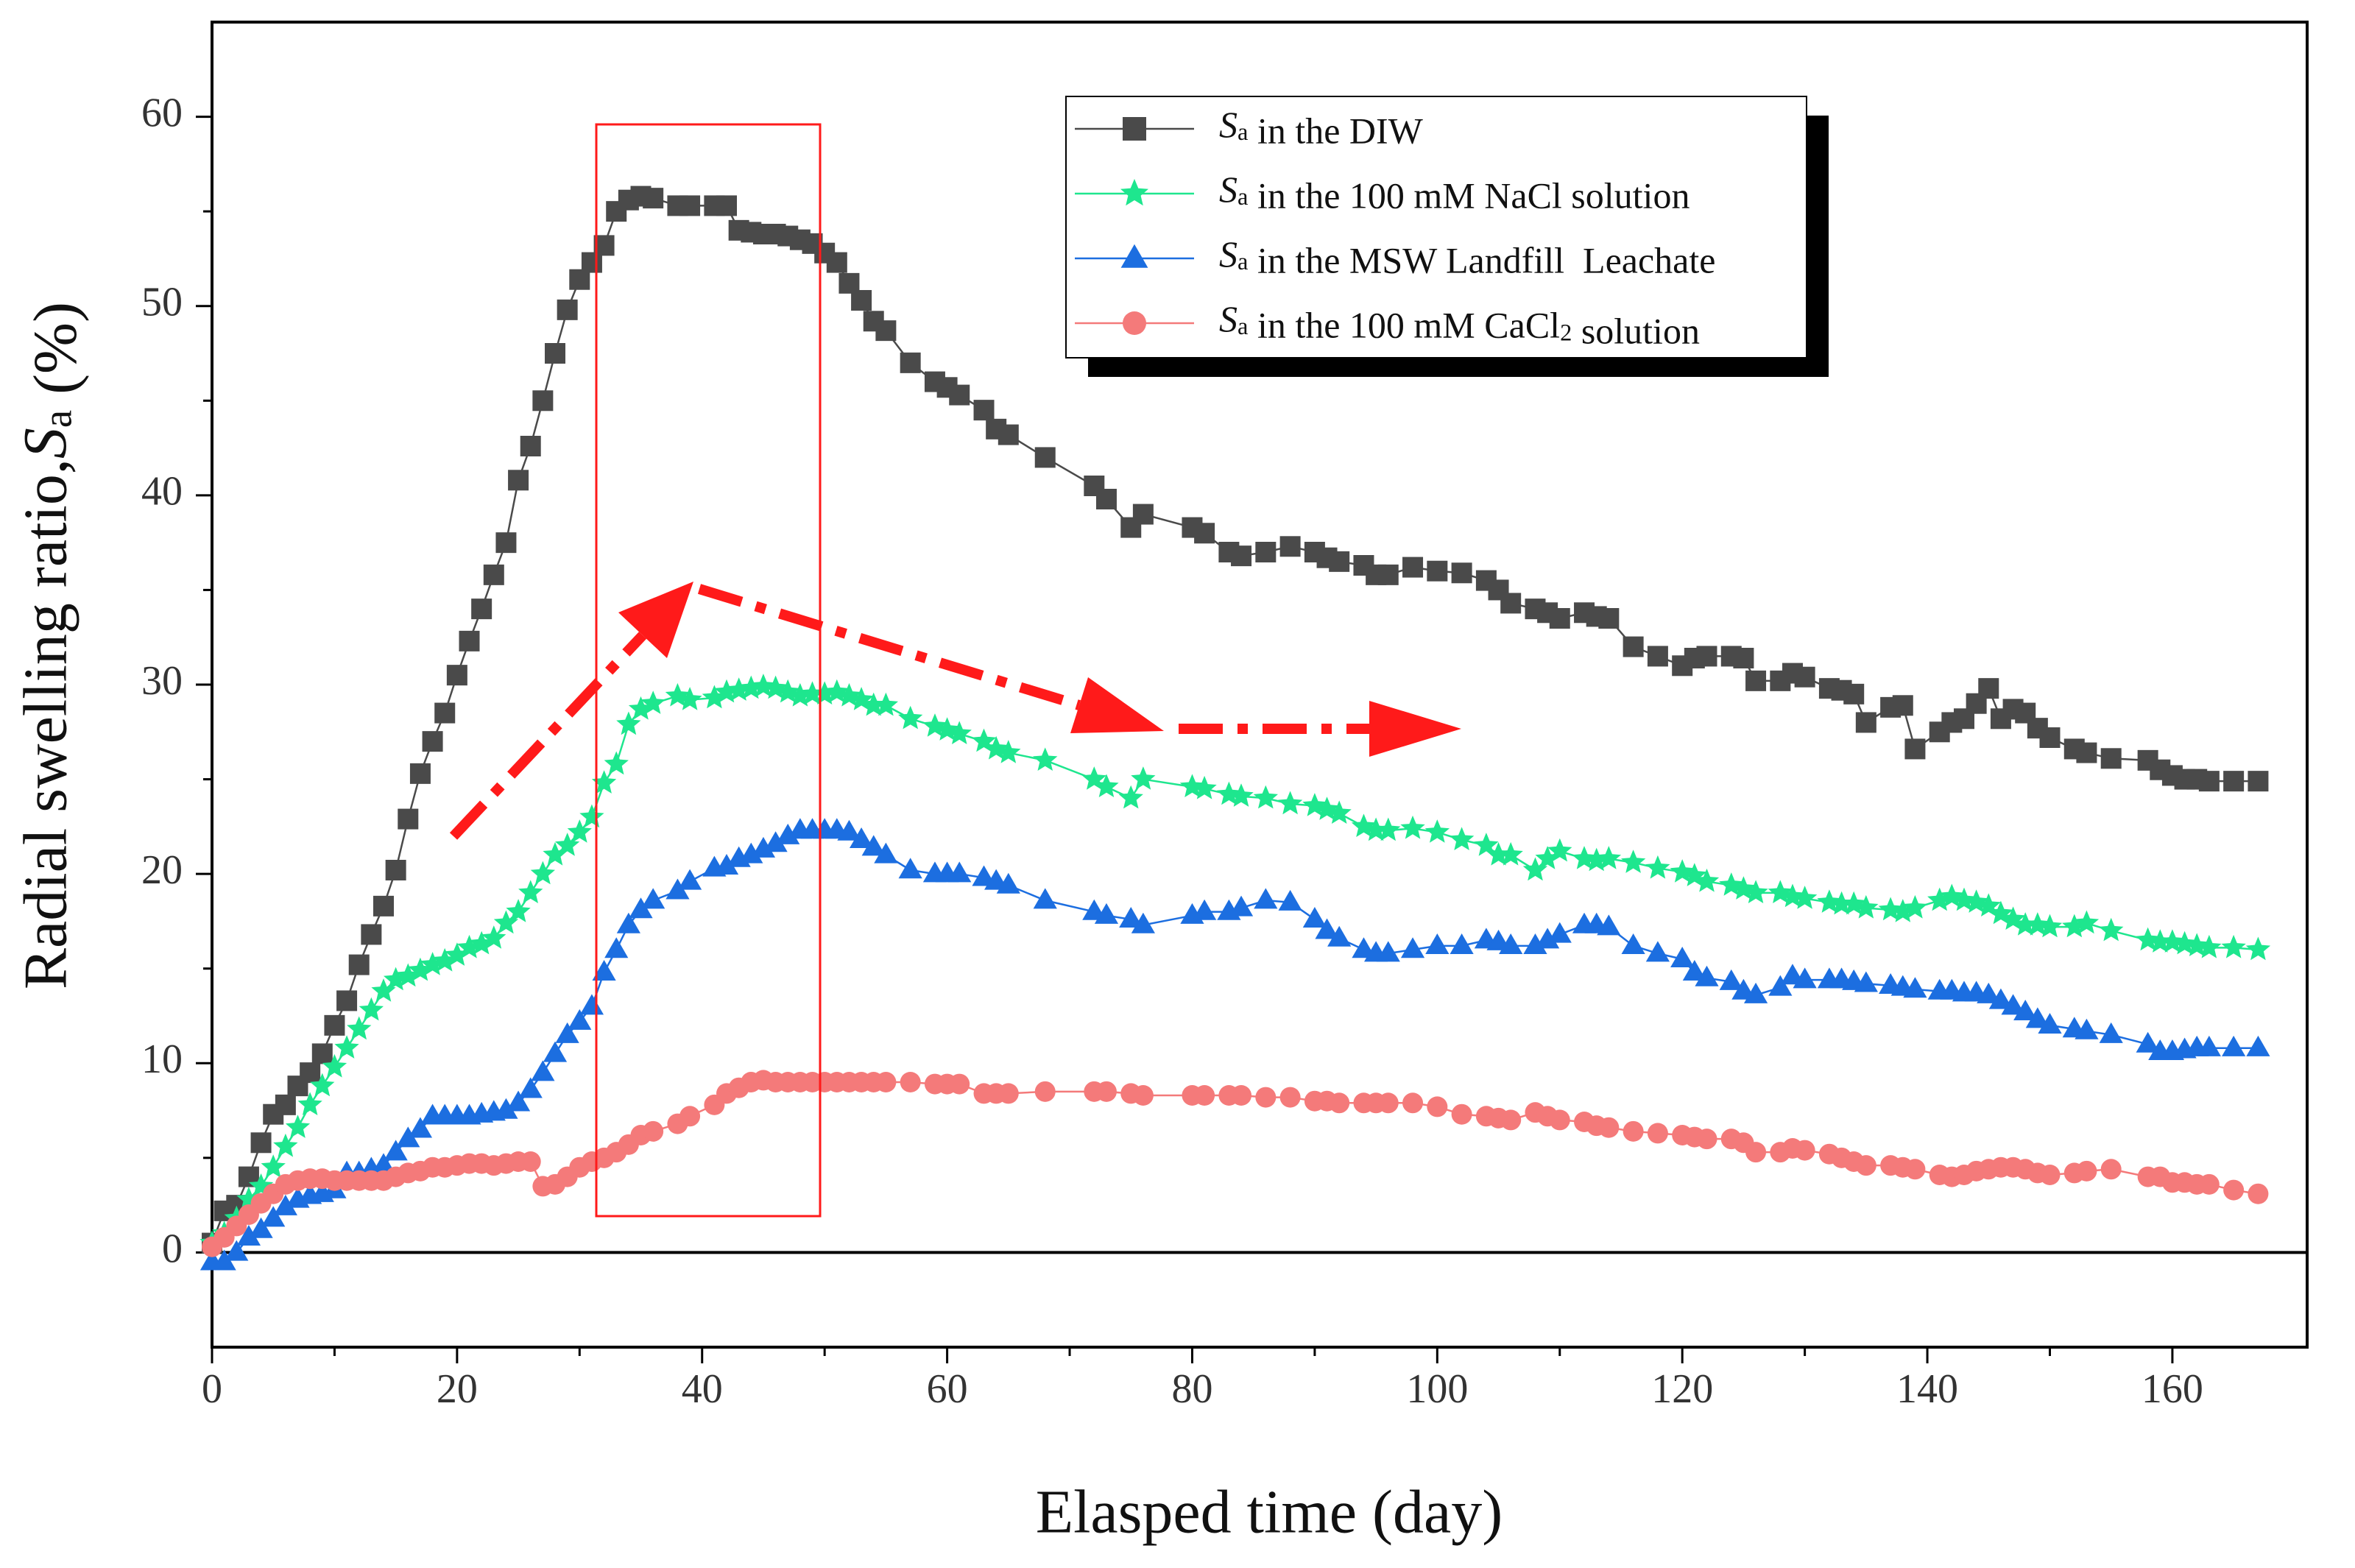  Describe the element at coordinates (162, 870) in the screenshot. I see `y-tick-label: 20` at that location.